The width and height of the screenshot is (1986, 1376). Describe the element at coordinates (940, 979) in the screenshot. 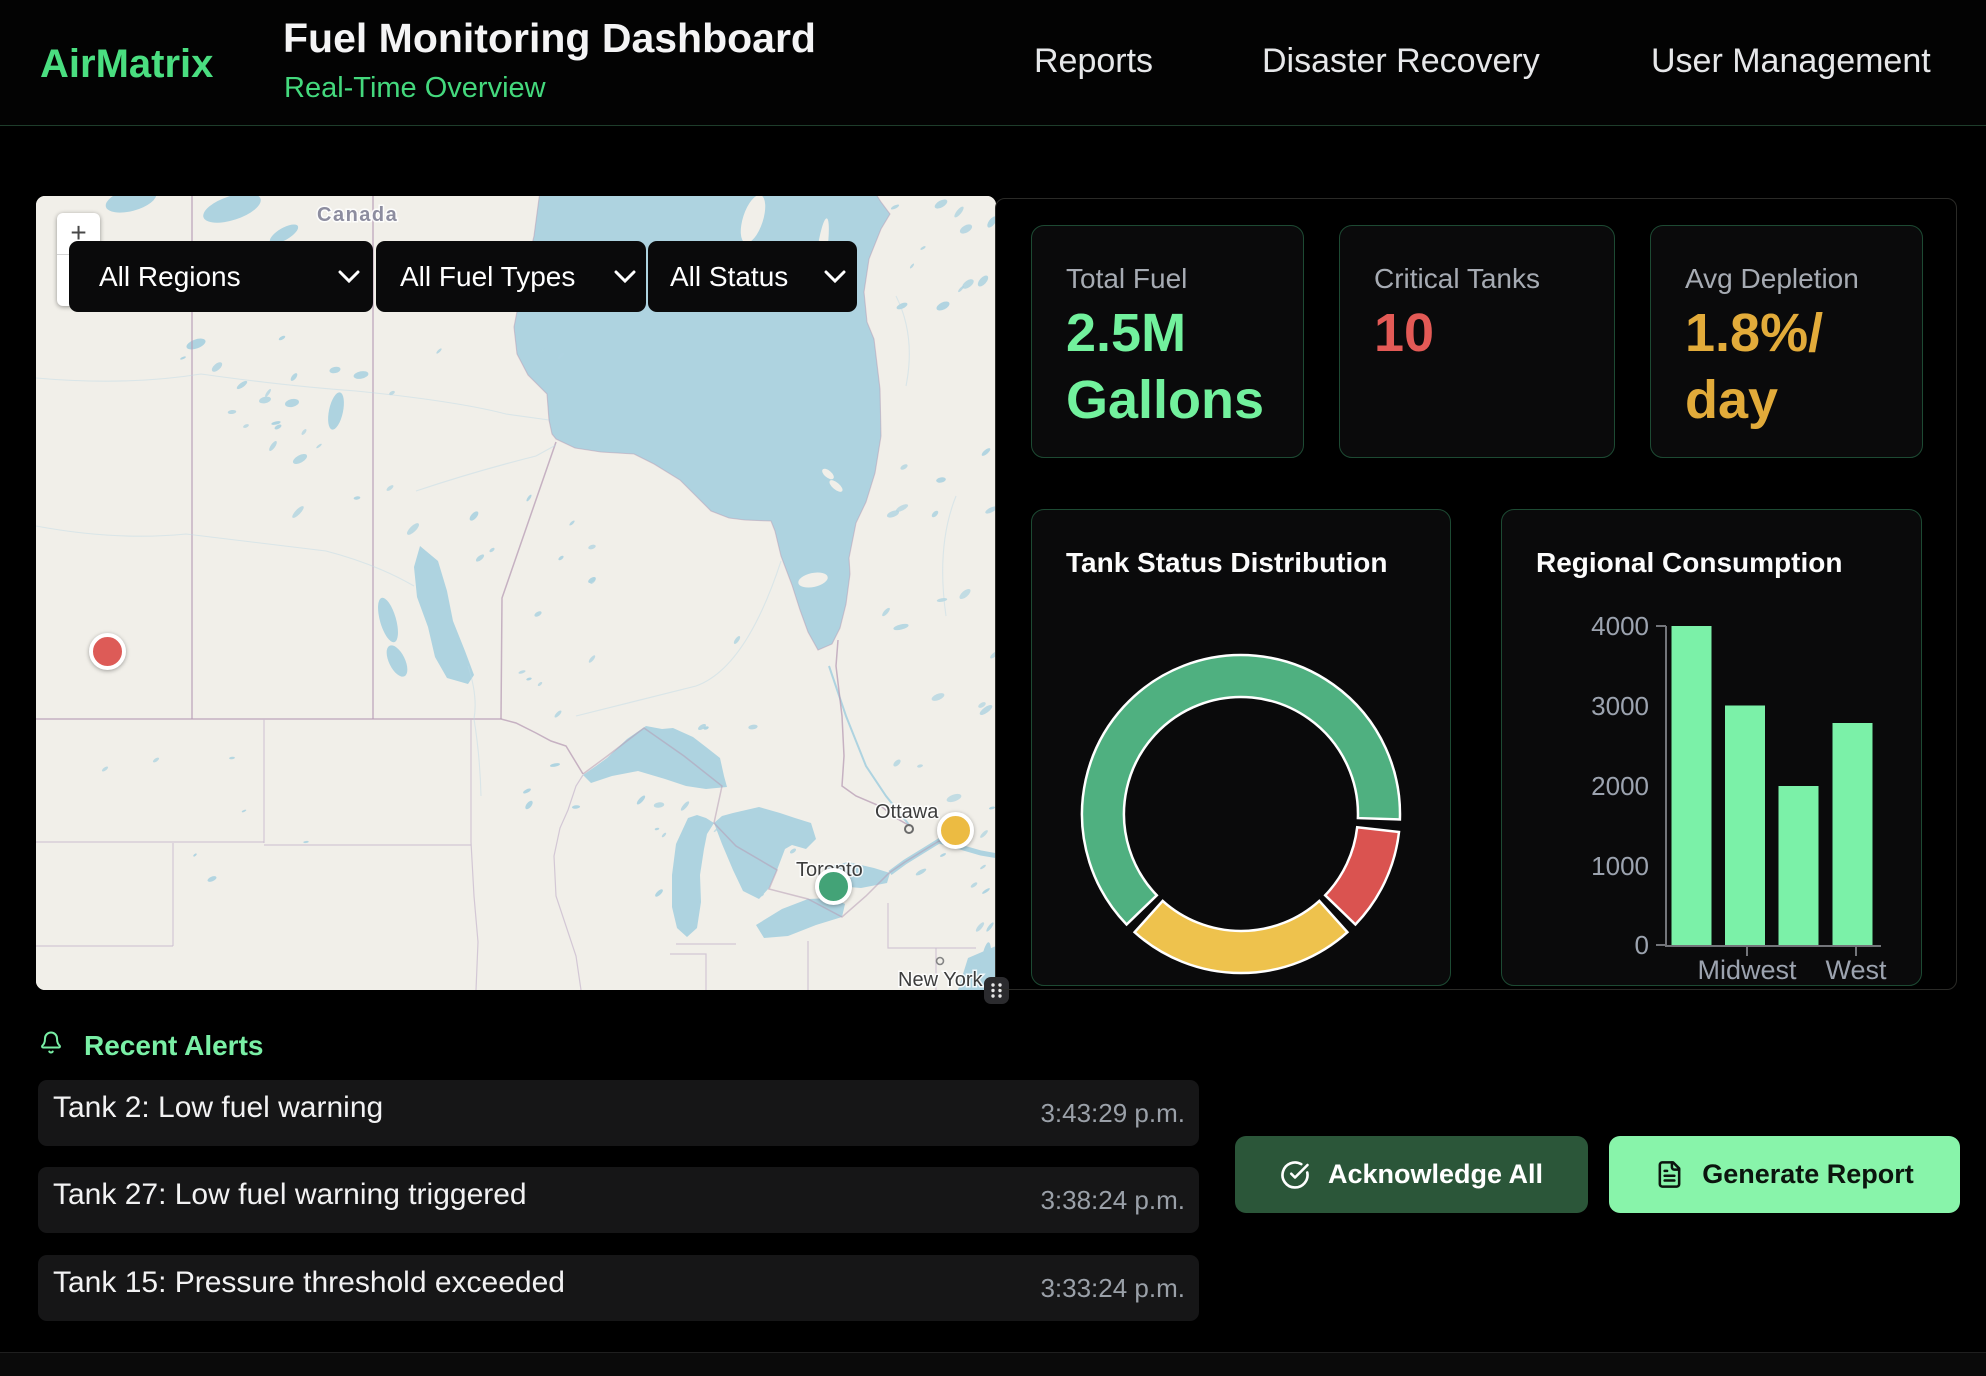

I see `svg-text: New York` at that location.